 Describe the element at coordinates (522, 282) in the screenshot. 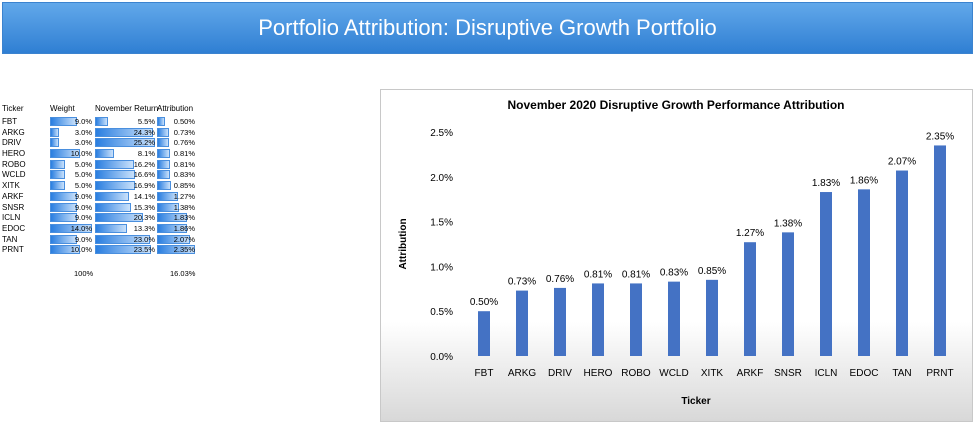

I see `data-label-arkg: 0.73%` at that location.